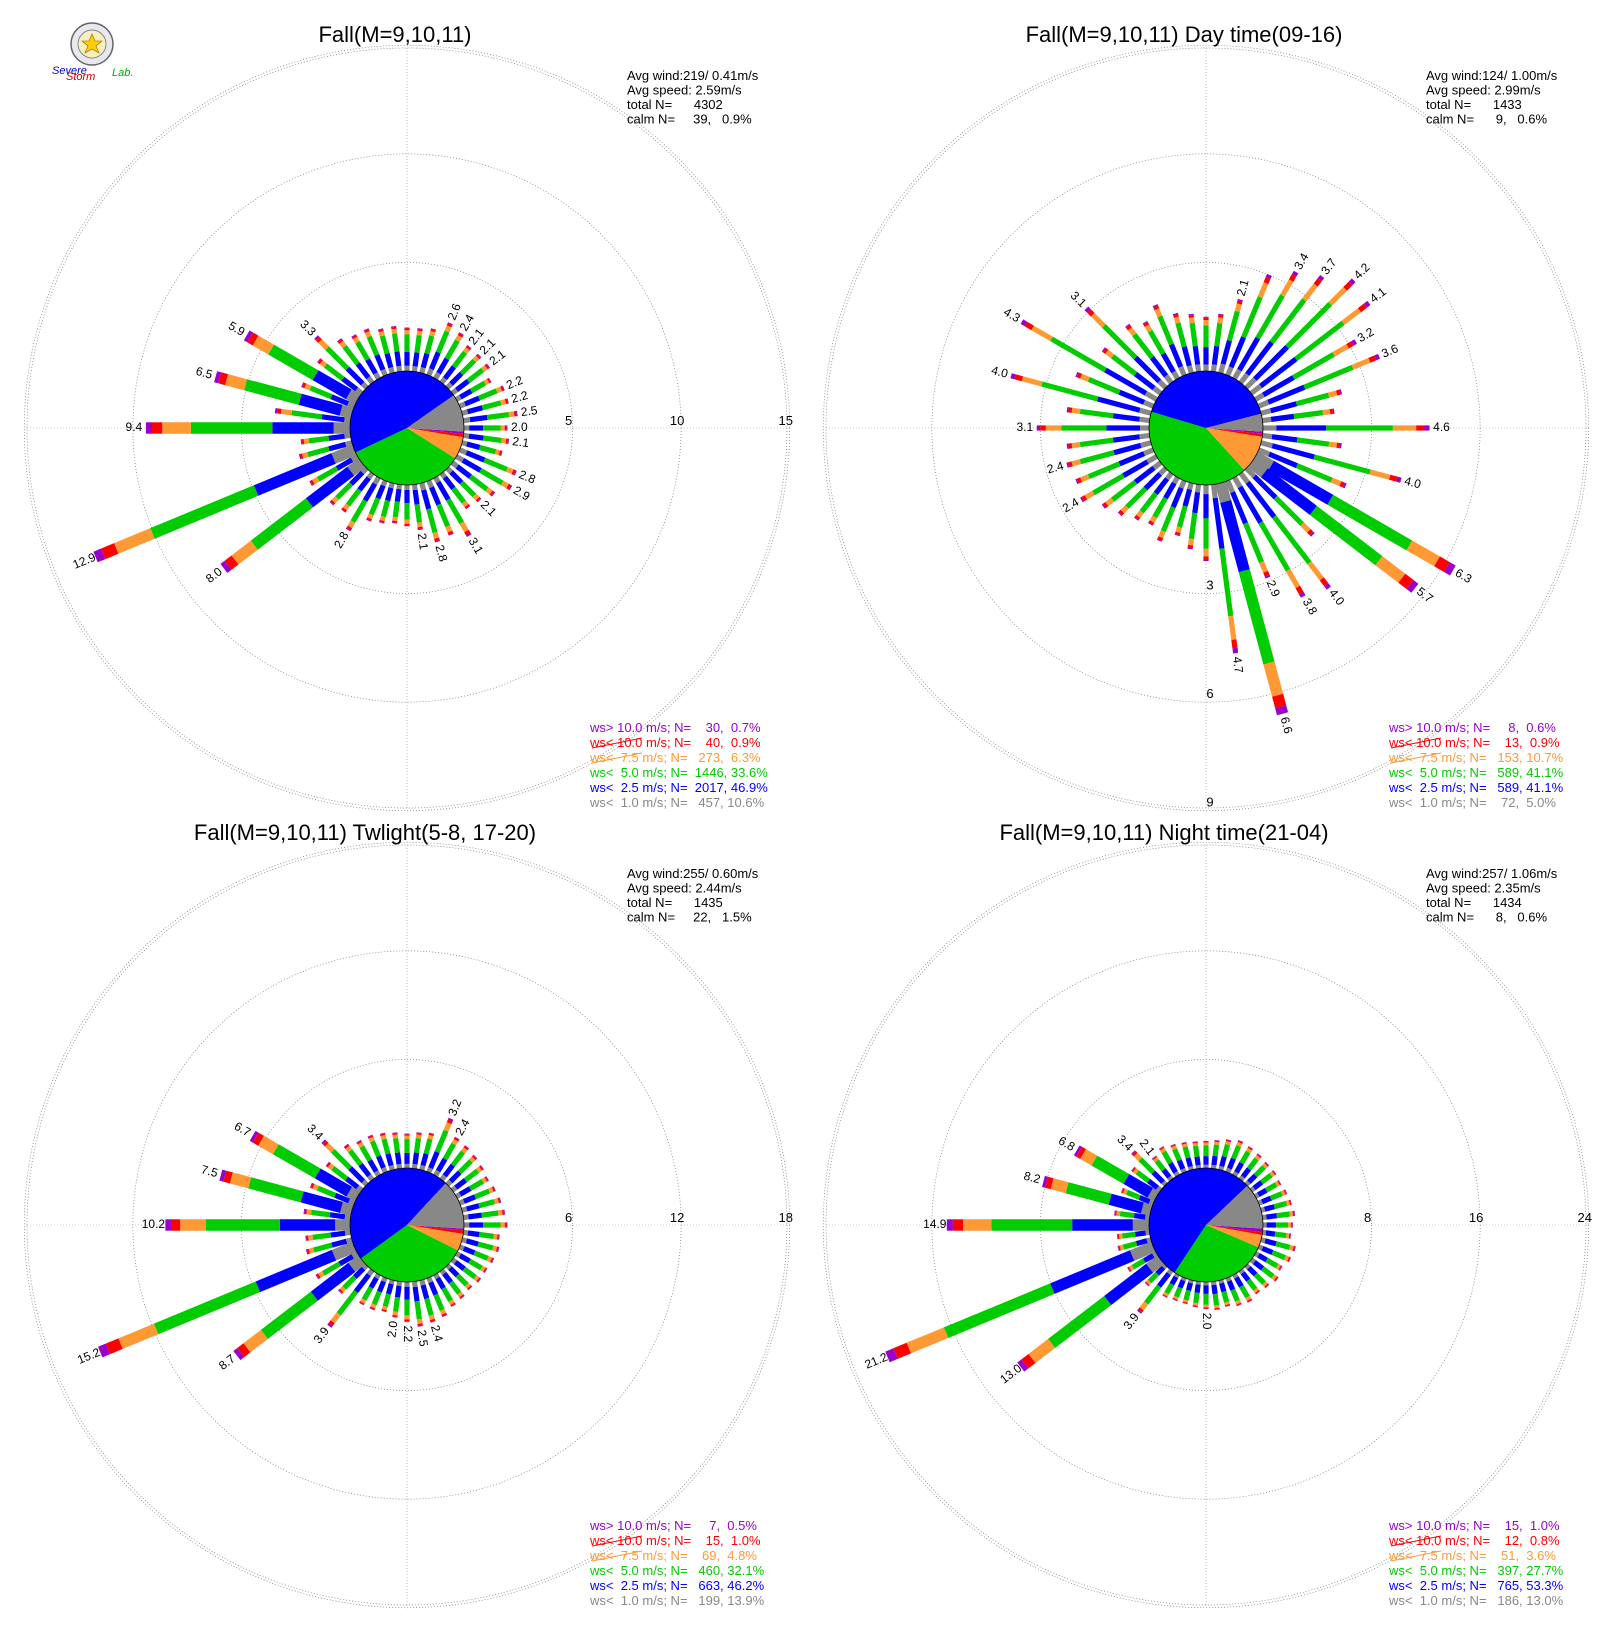  Describe the element at coordinates (1273, 588) in the screenshot. I see `bar-value-label: 2.9` at that location.